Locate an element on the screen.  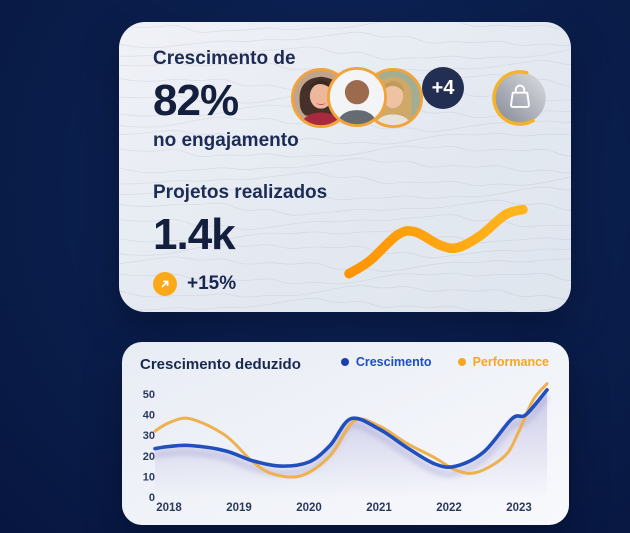
avatar-bald-man is located at coordinates (357, 97).